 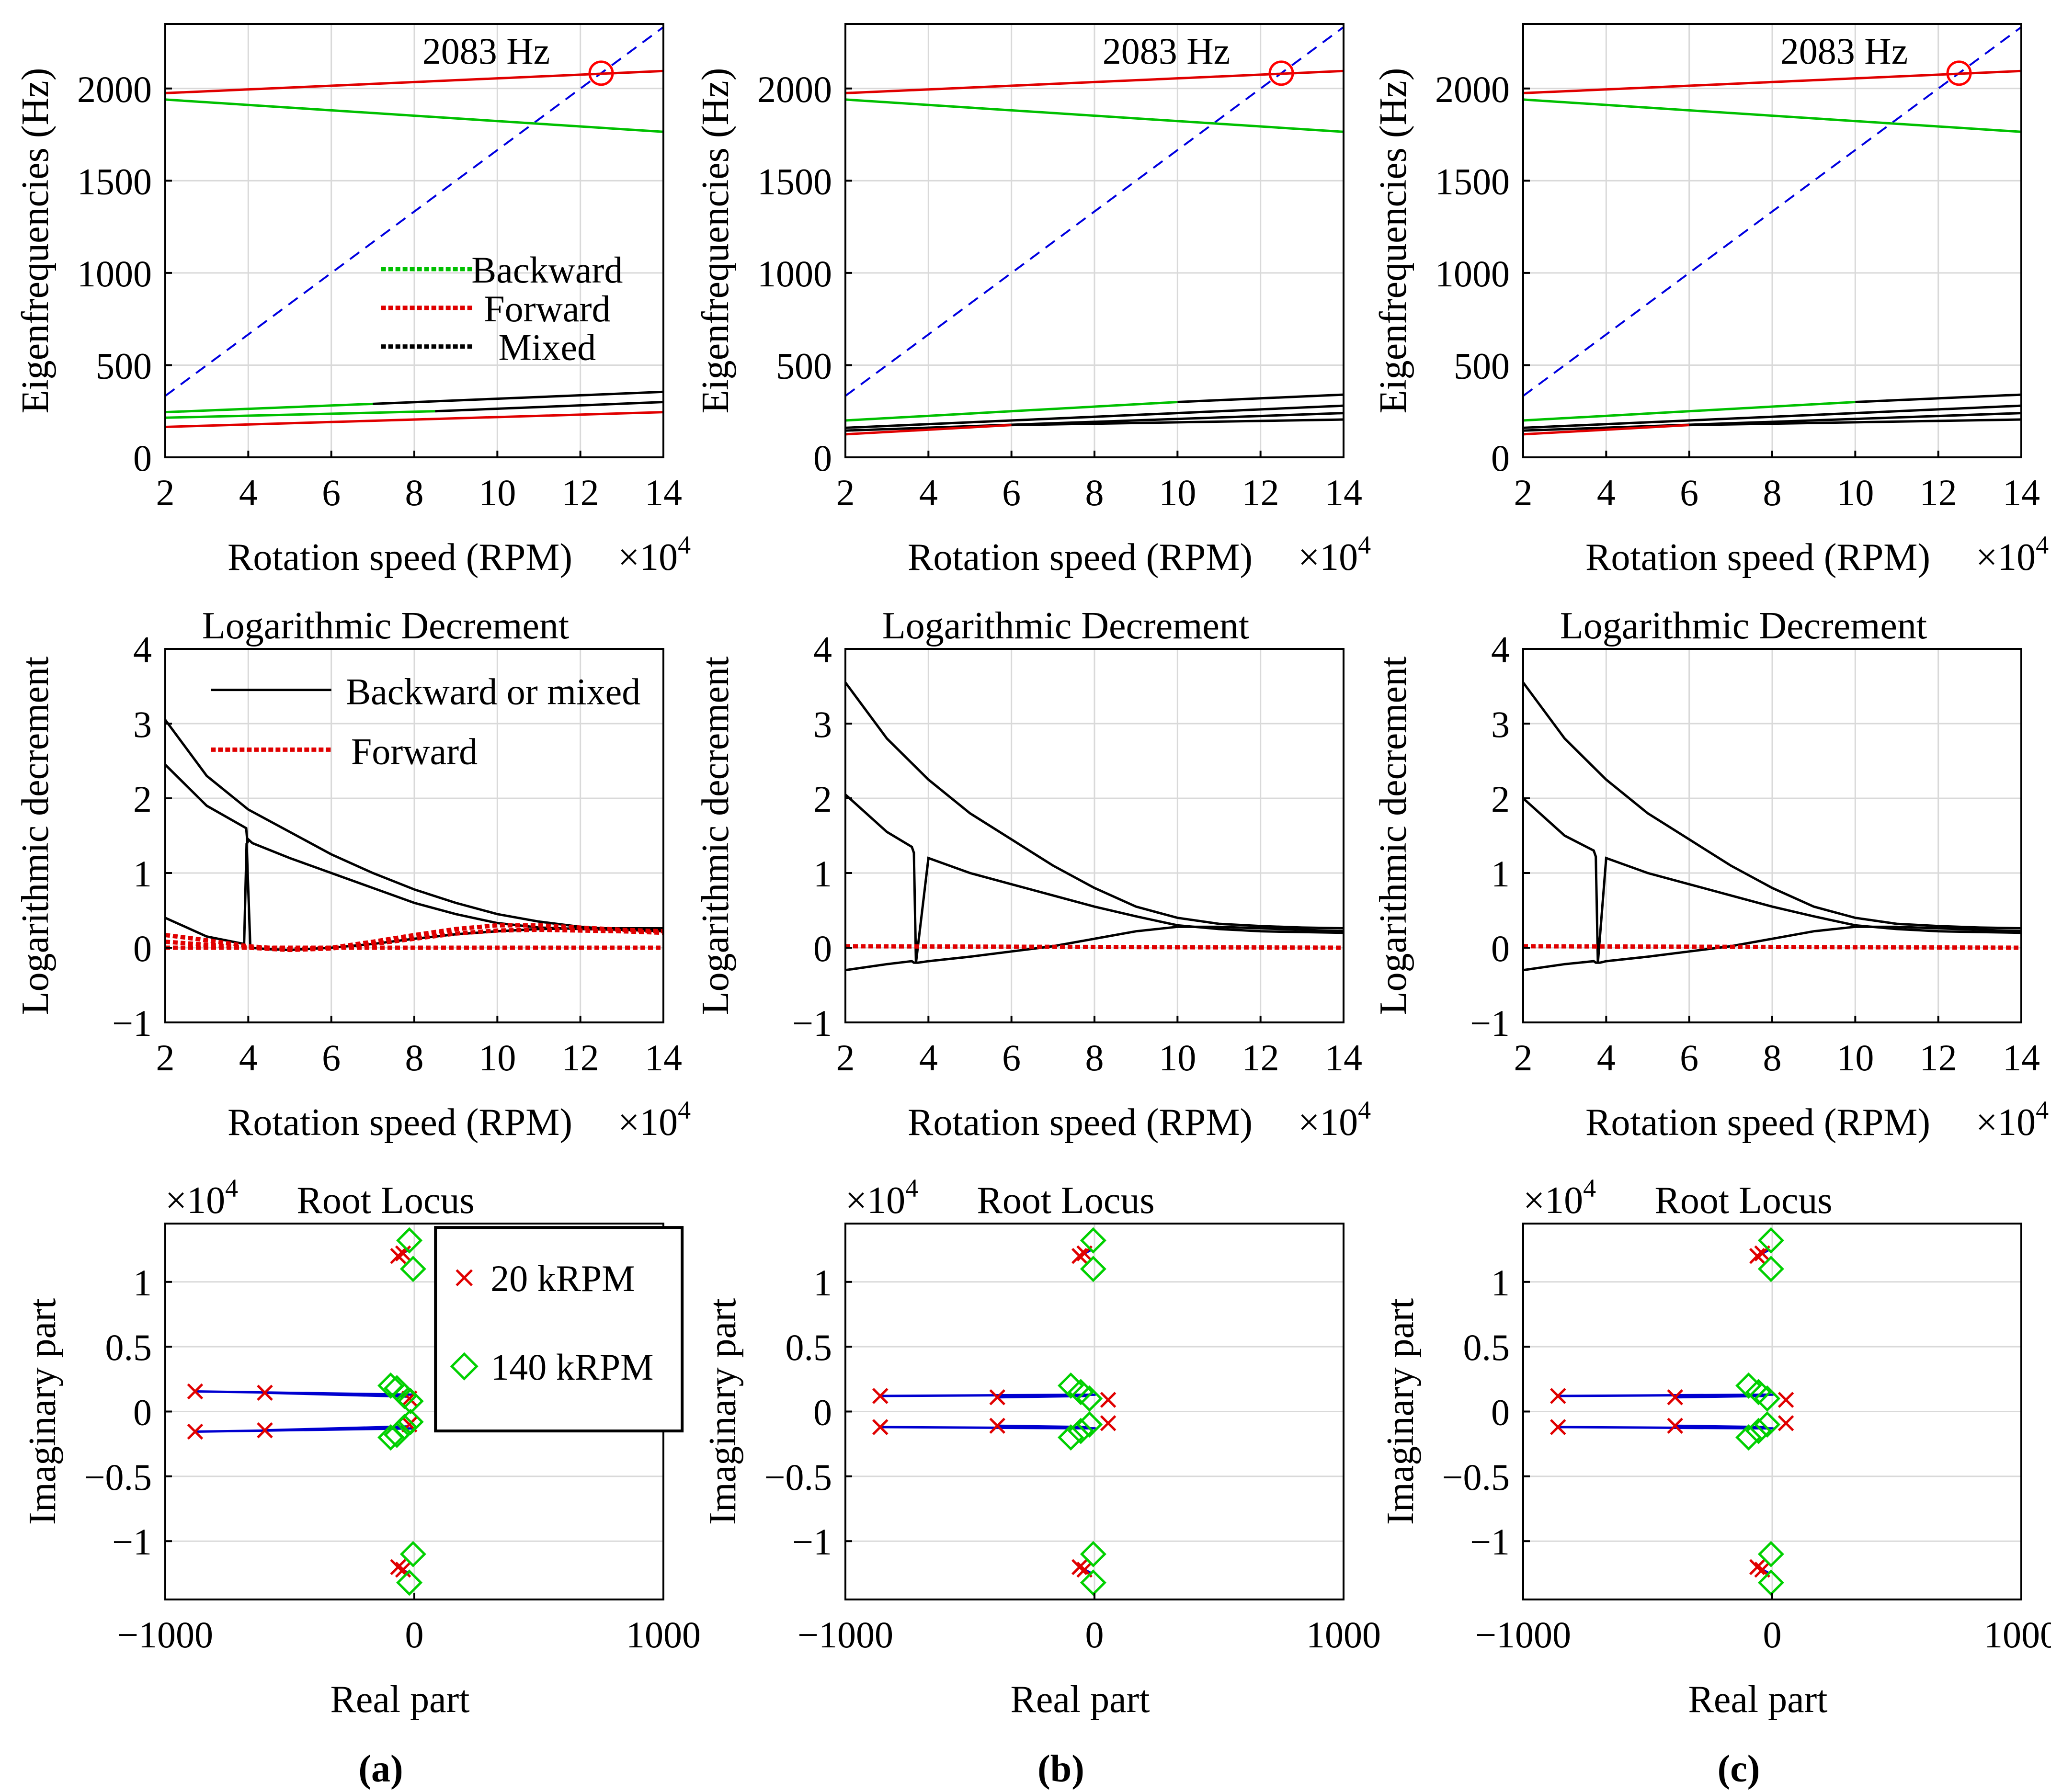 I want to click on y-tick-label: 1500, so click(x=114, y=181).